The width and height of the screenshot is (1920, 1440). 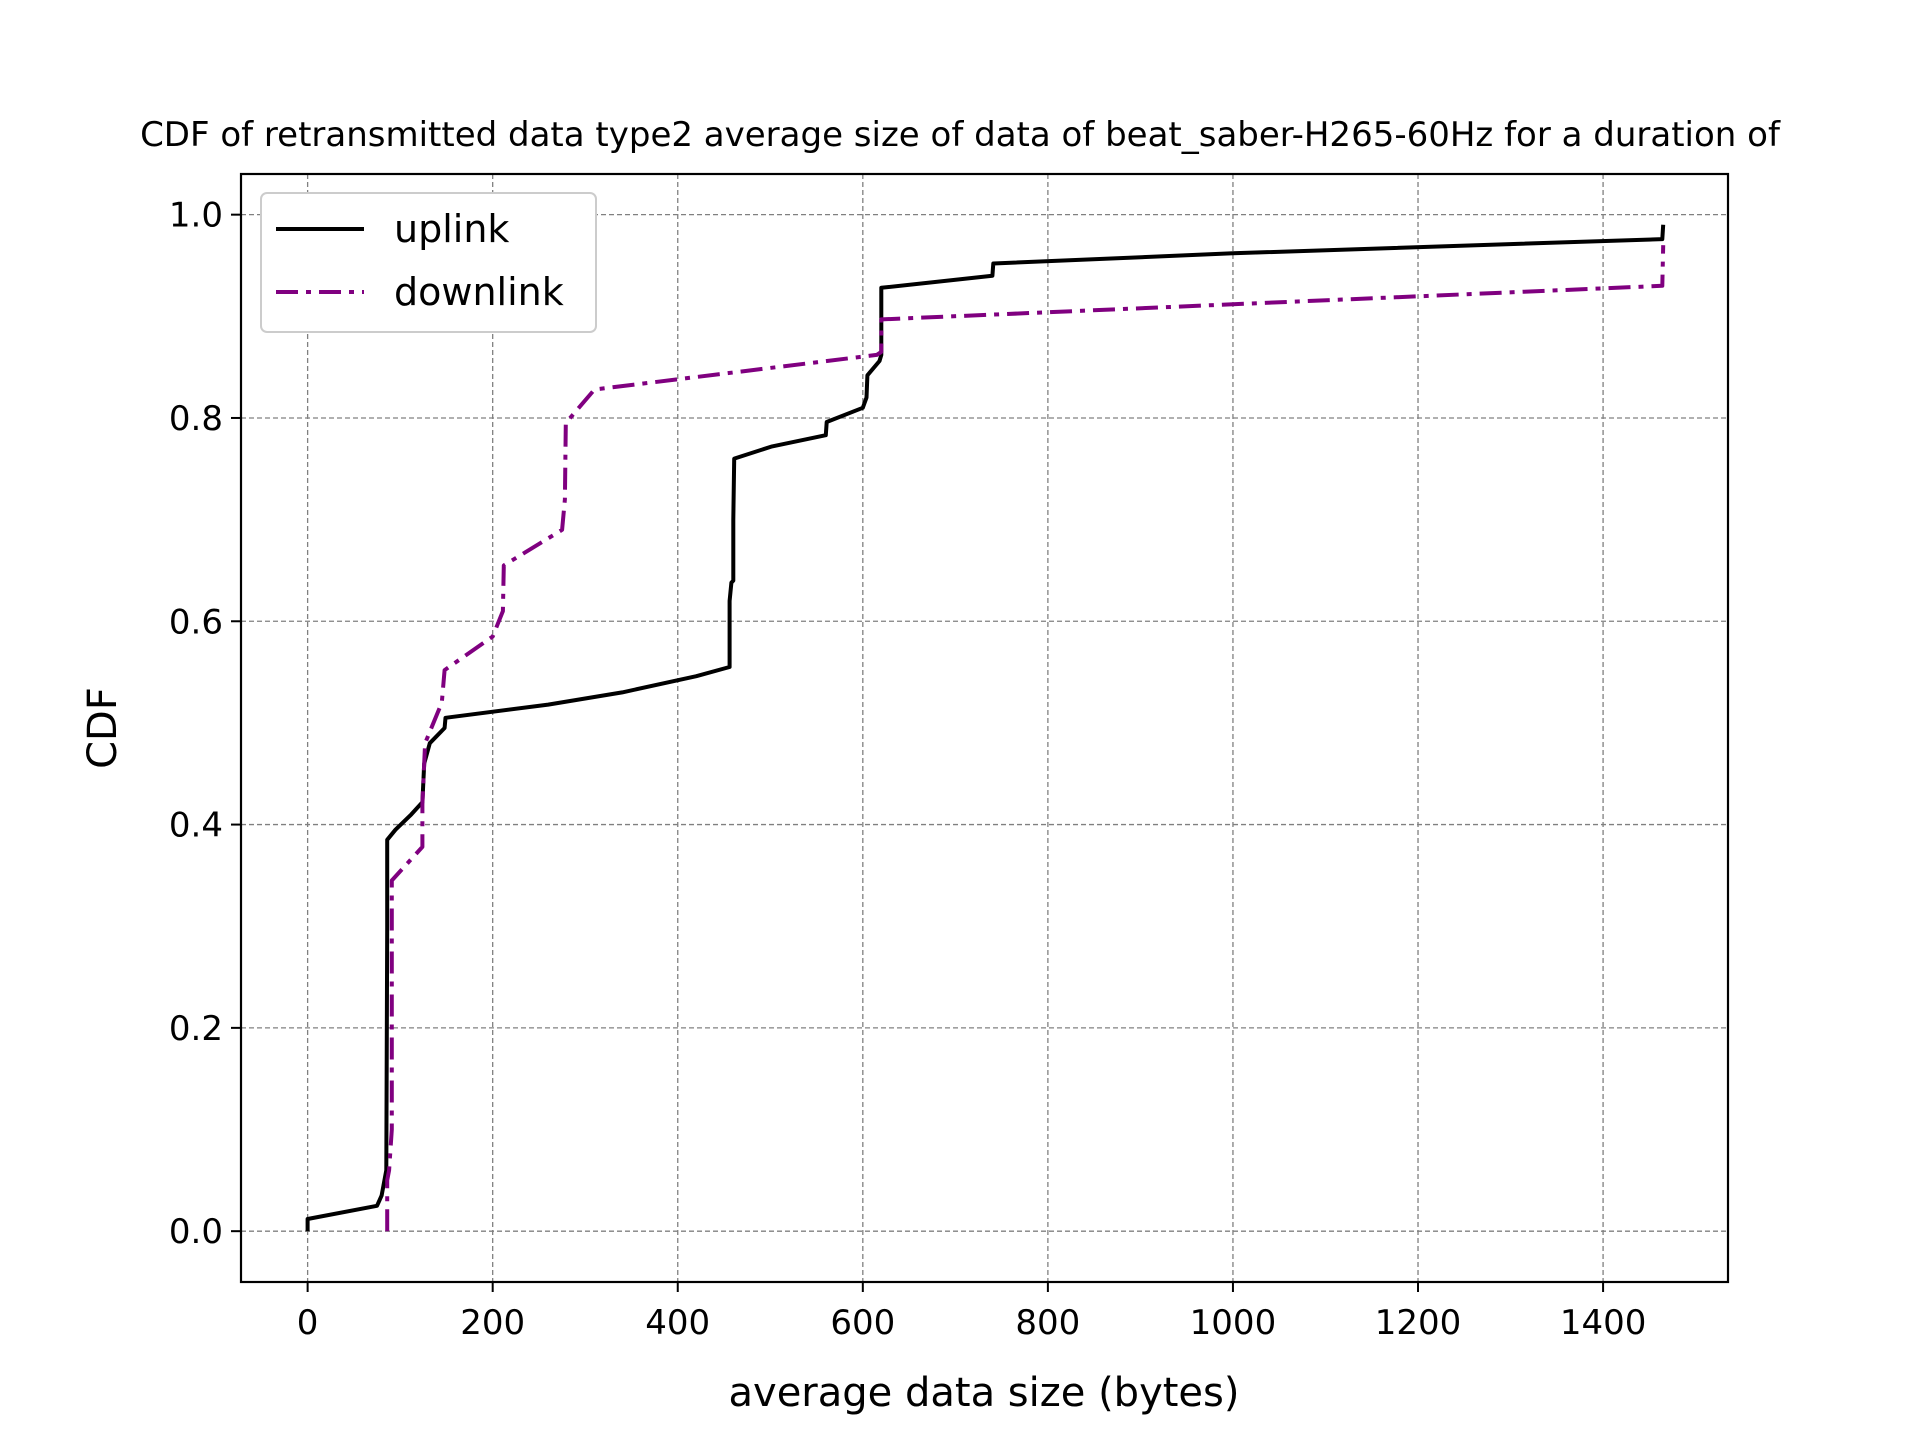 What do you see at coordinates (479, 292) in the screenshot?
I see `legend-label-downlink: downlink` at bounding box center [479, 292].